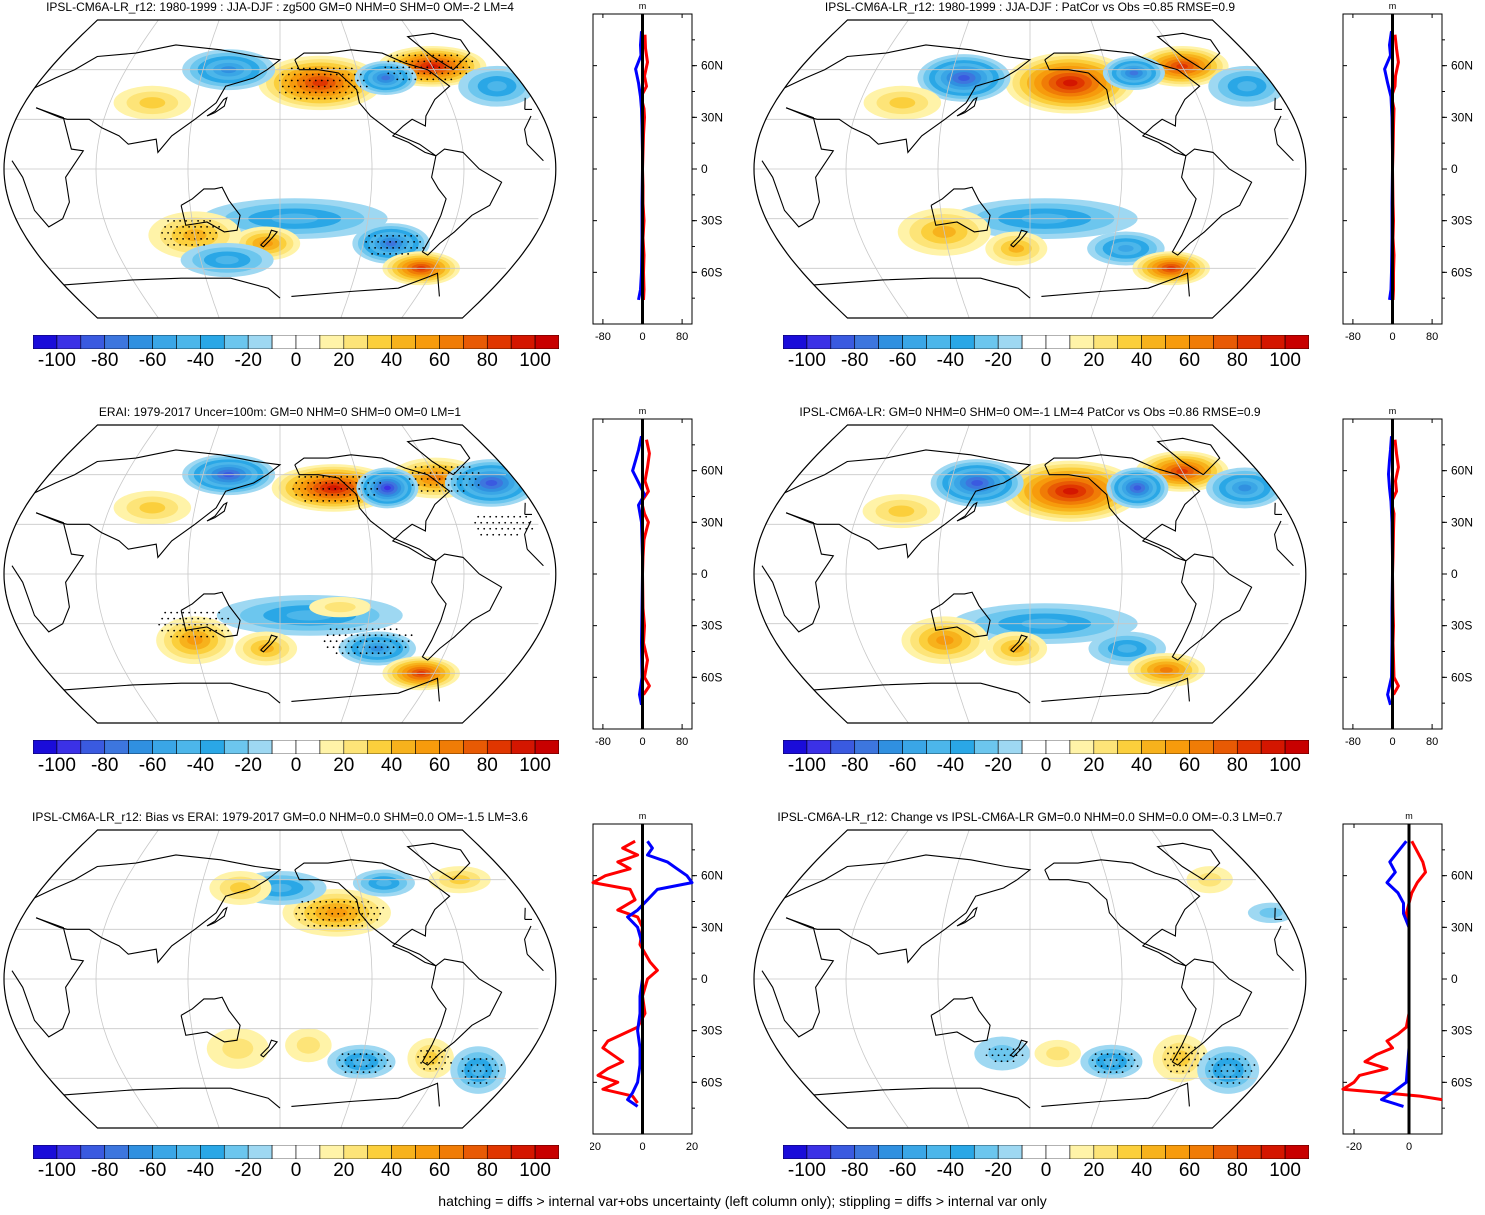 Image resolution: width=1485 pixels, height=1215 pixels. Describe the element at coordinates (998, 1170) in the screenshot. I see `colorbar-tick-label: -20` at that location.